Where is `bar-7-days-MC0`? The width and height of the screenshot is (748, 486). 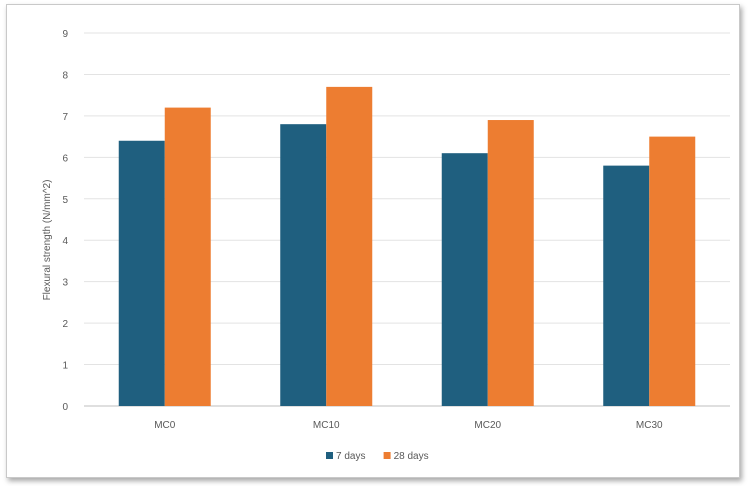 bar-7-days-MC0 is located at coordinates (141, 273).